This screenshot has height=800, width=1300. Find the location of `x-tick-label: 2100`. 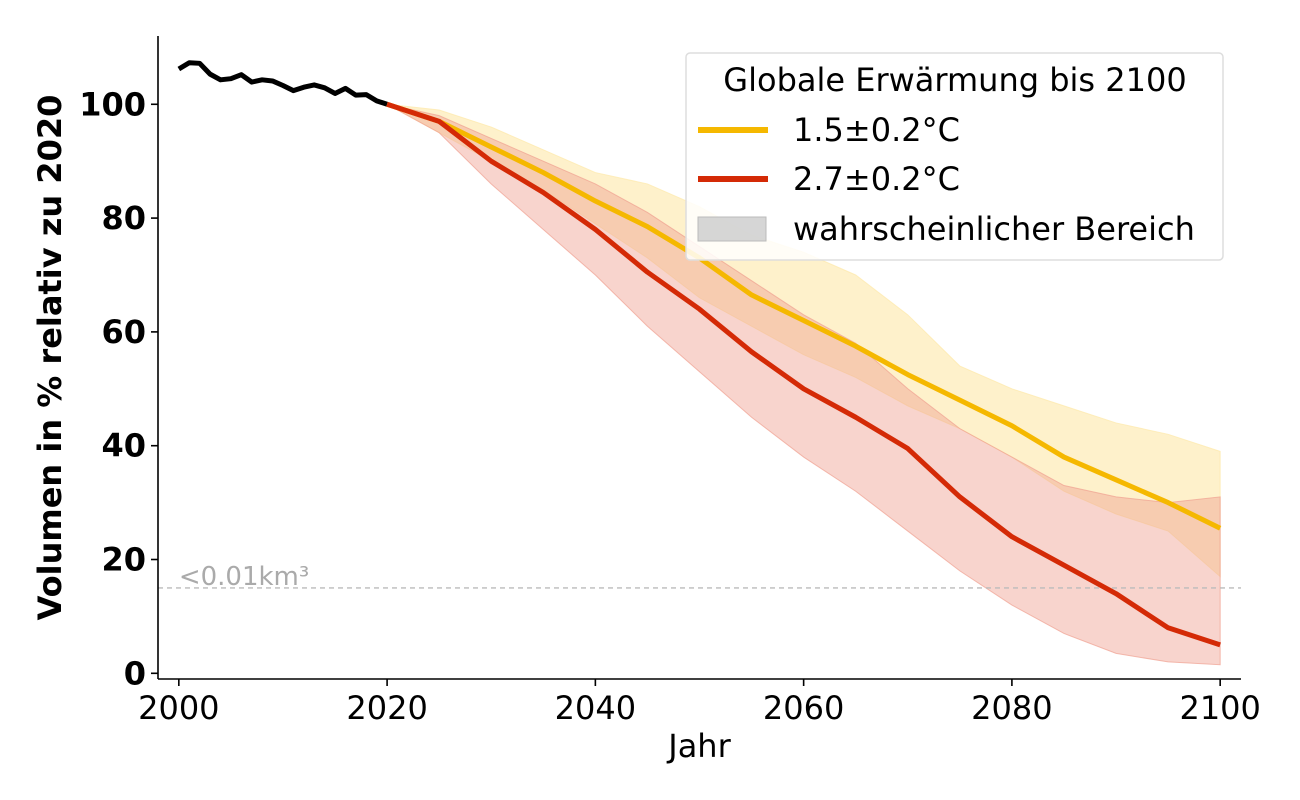

x-tick-label: 2100 is located at coordinates (1219, 708).